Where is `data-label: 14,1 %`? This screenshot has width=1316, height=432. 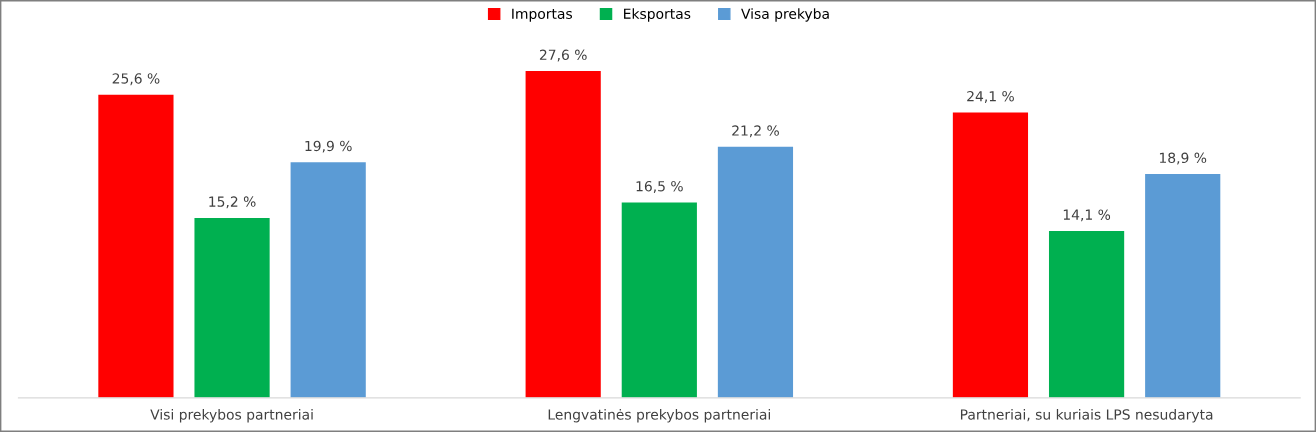
data-label: 14,1 % is located at coordinates (1087, 215).